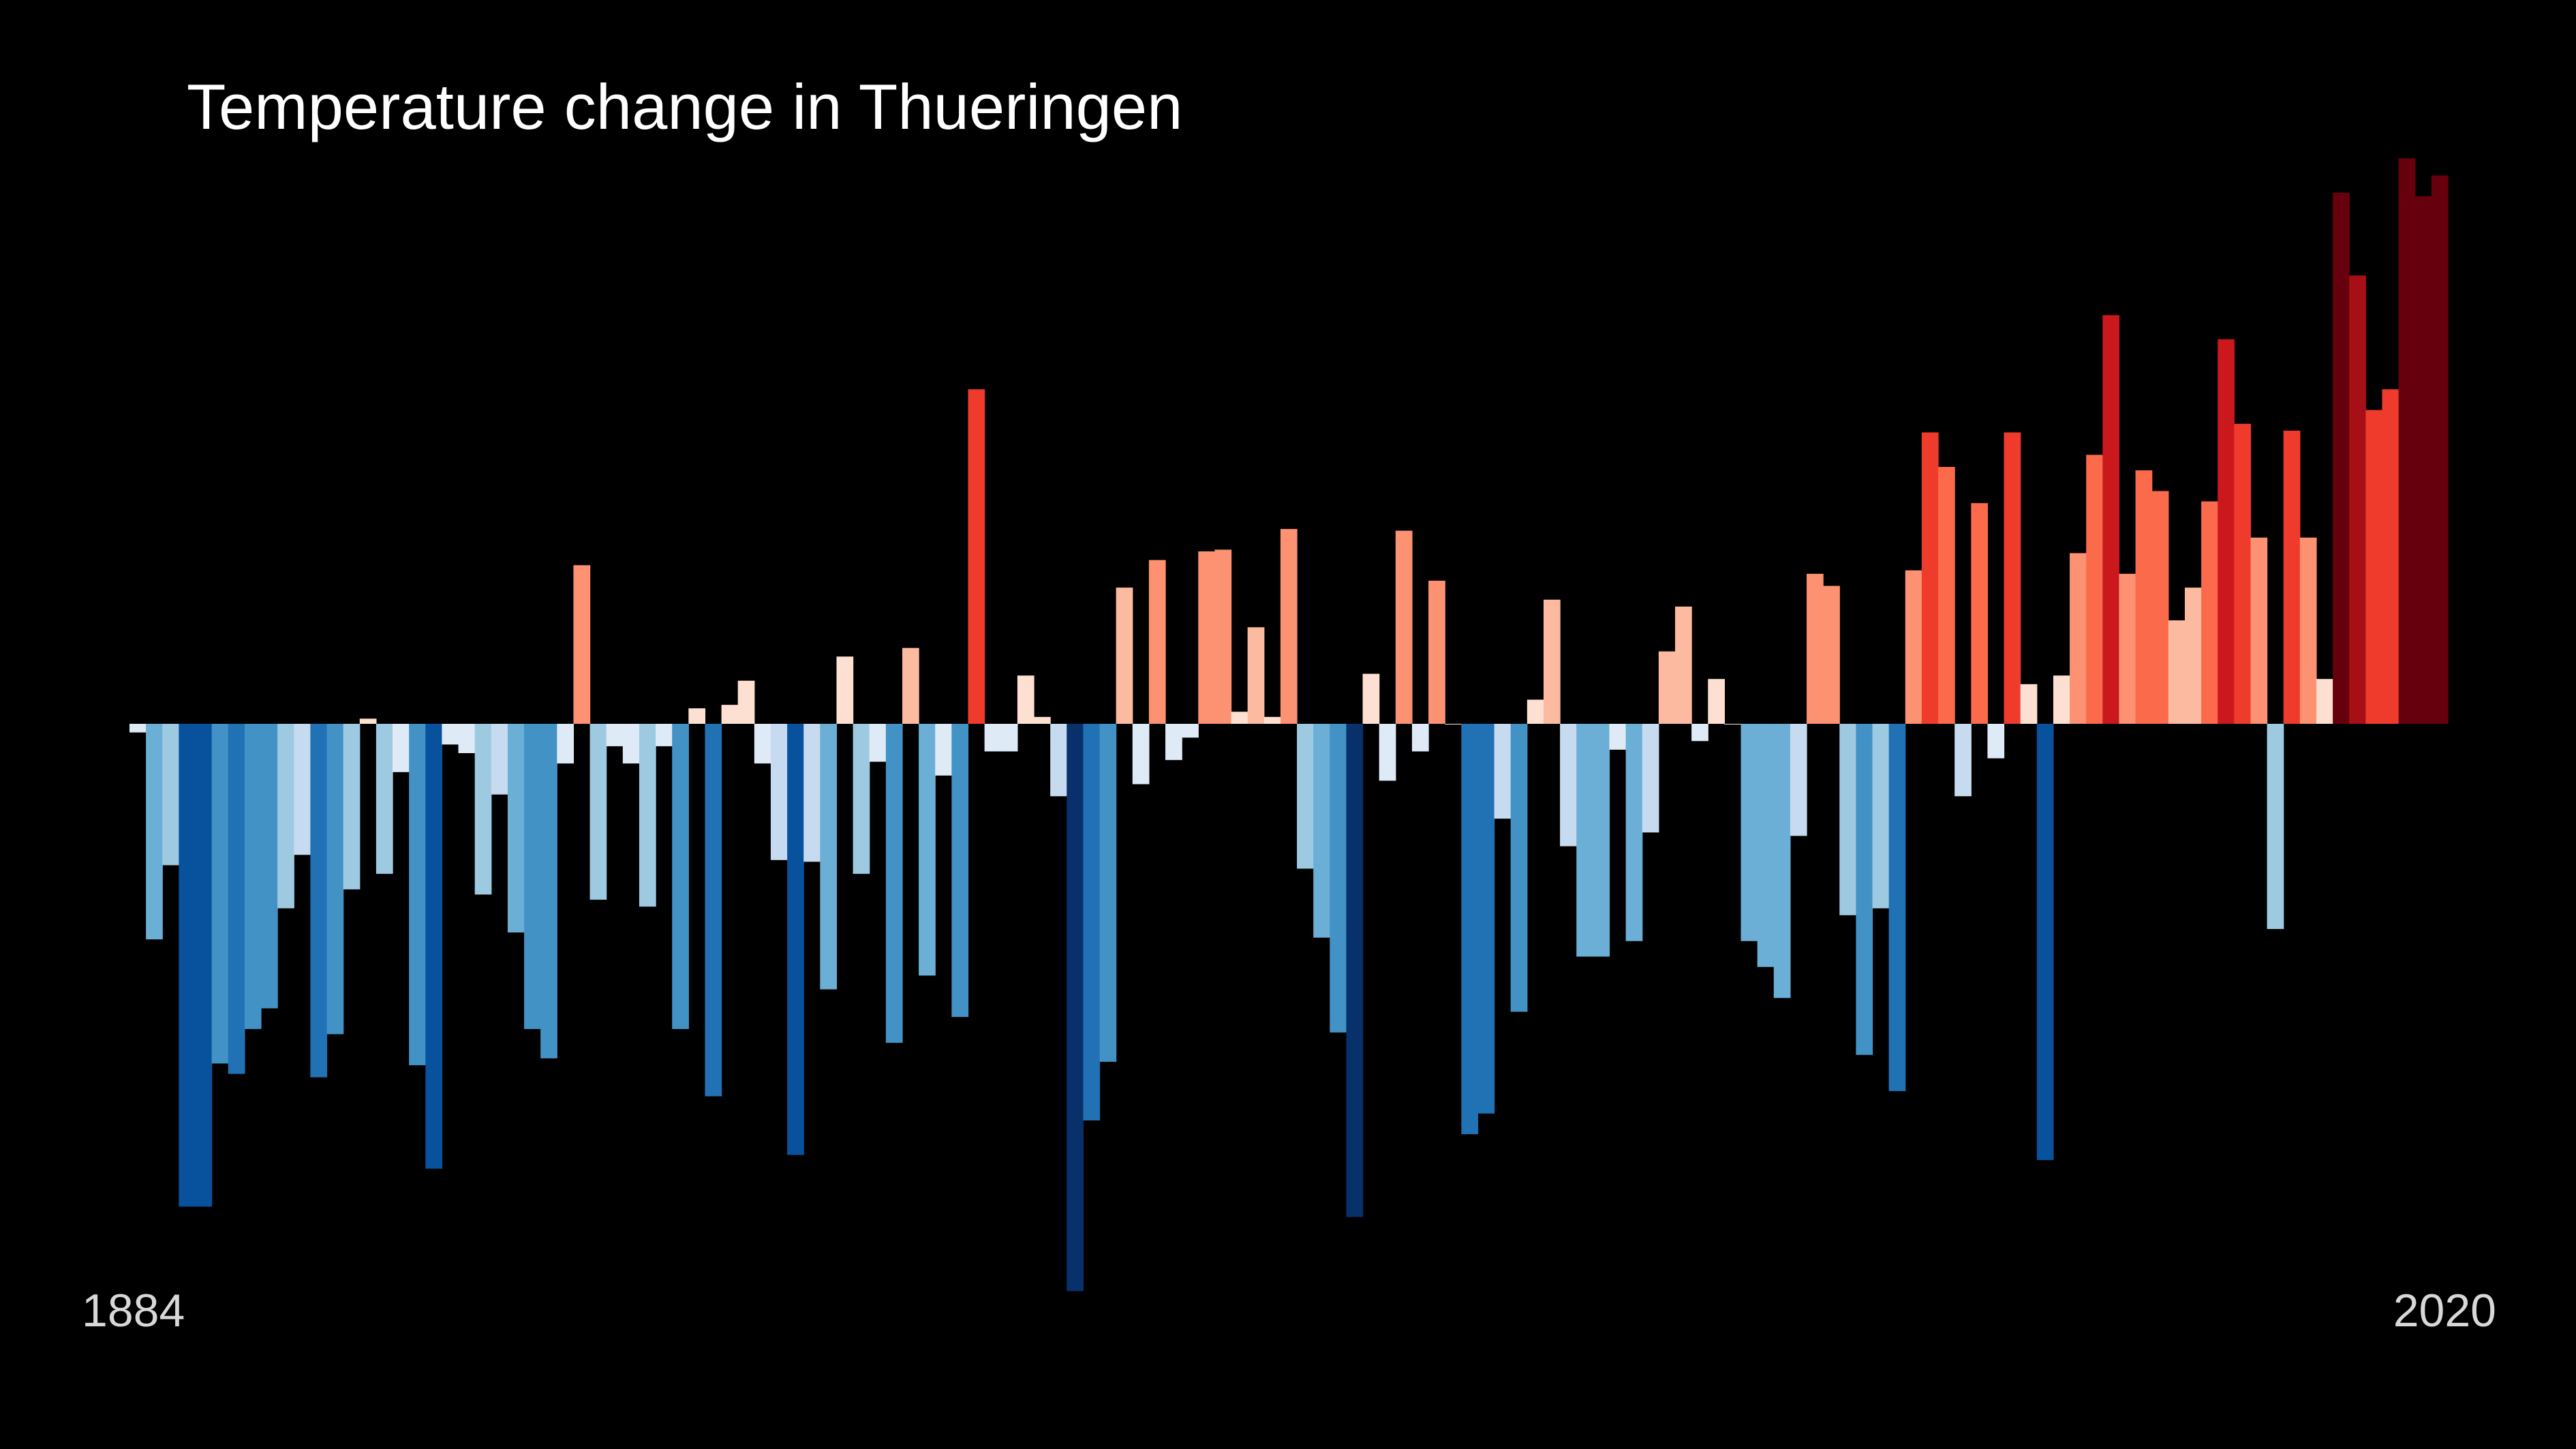  I want to click on bar-1915, so click(647, 815).